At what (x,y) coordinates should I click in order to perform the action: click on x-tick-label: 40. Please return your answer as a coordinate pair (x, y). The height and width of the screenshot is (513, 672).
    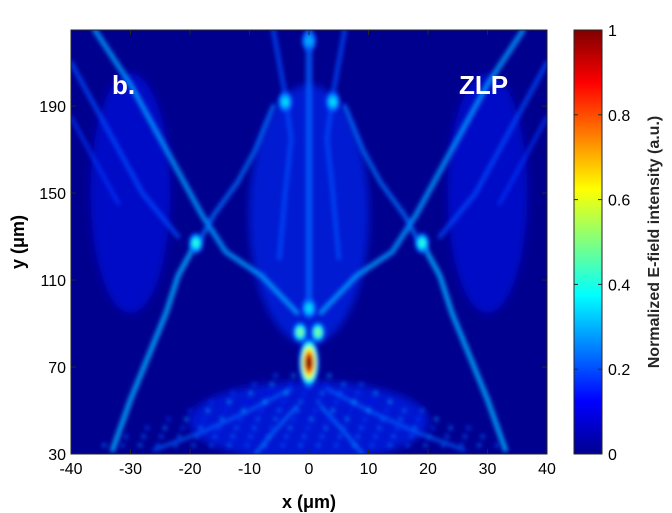
    Looking at the image, I should click on (547, 469).